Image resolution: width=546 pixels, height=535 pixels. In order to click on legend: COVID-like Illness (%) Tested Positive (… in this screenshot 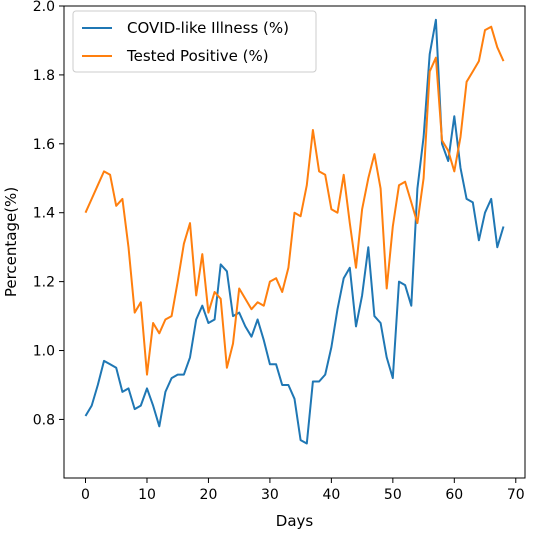, I will do `click(194, 41)`.